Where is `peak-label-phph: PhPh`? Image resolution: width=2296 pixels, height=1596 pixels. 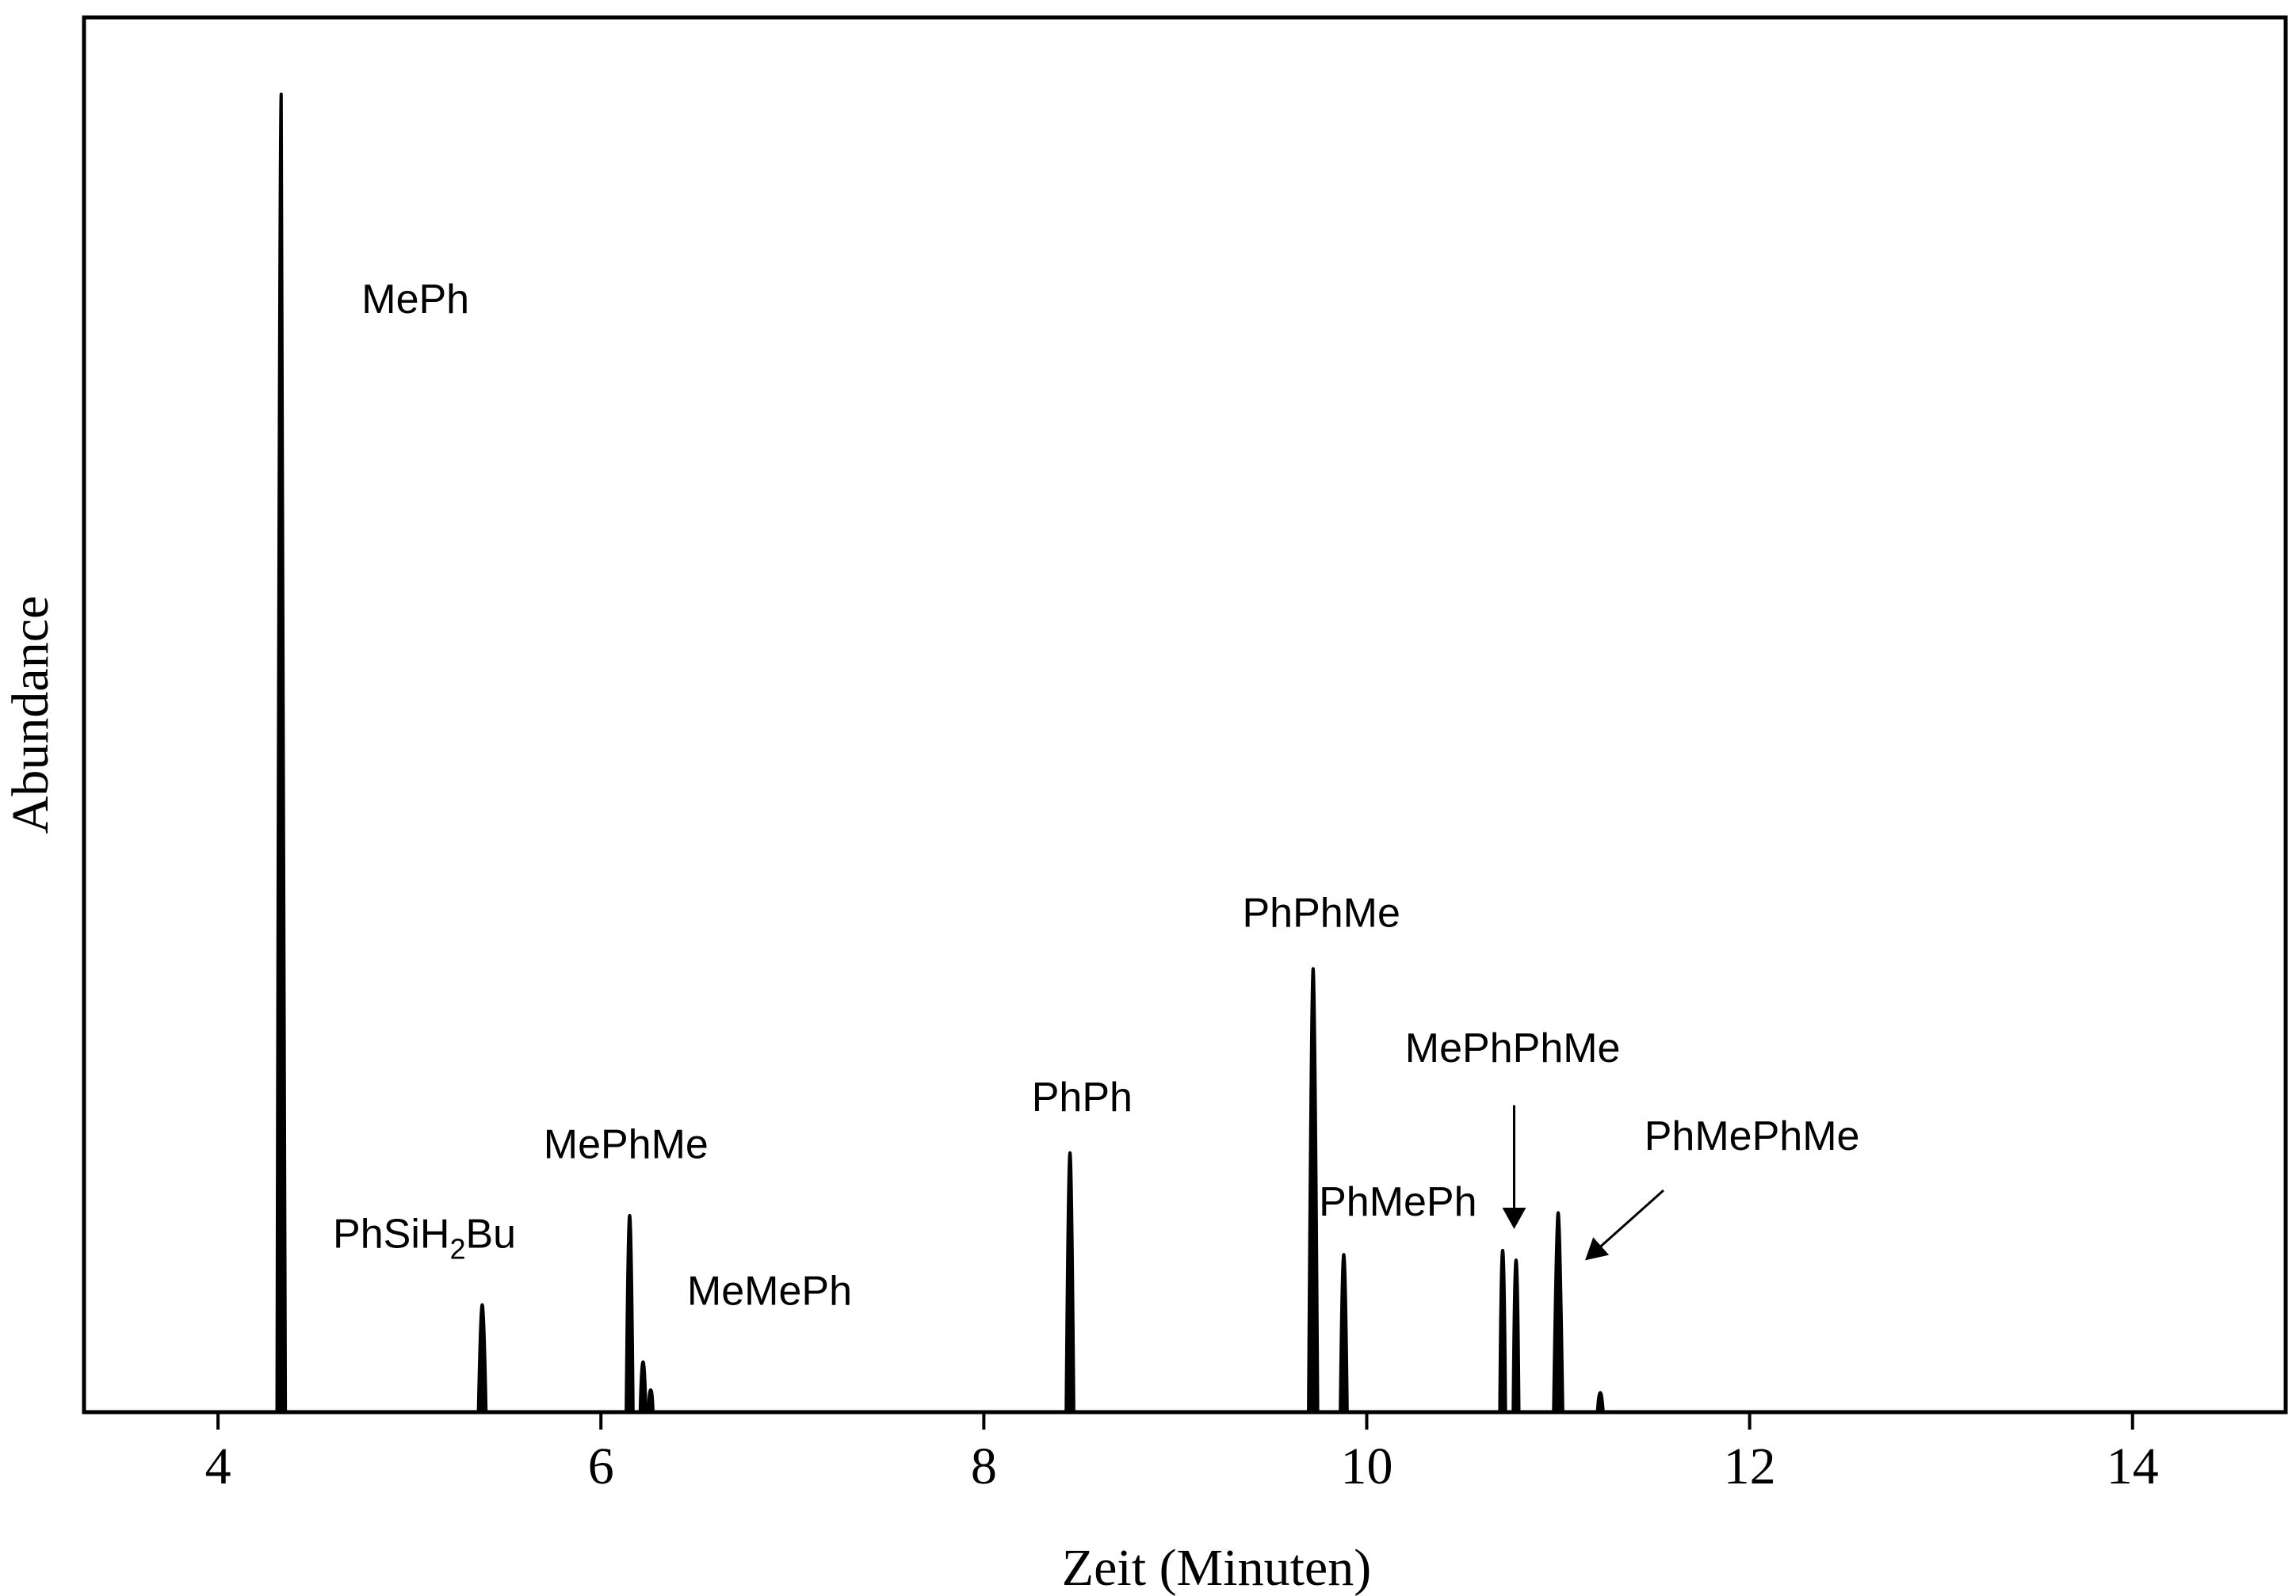
peak-label-phph: PhPh is located at coordinates (1082, 1098).